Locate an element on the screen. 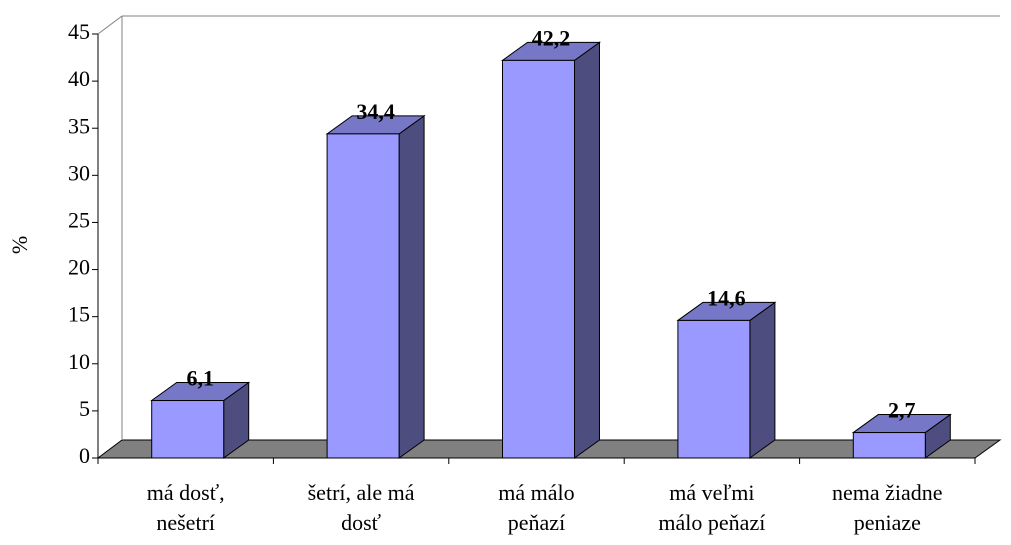 The width and height of the screenshot is (1011, 545). x-tick-label-box: šetrí, ale má dosť is located at coordinates (361, 507).